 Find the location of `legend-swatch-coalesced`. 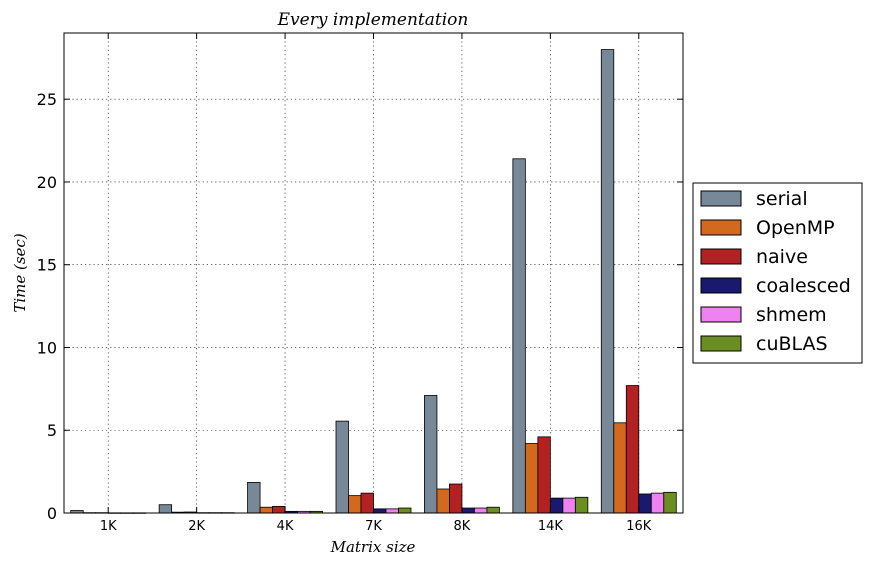

legend-swatch-coalesced is located at coordinates (721, 285).